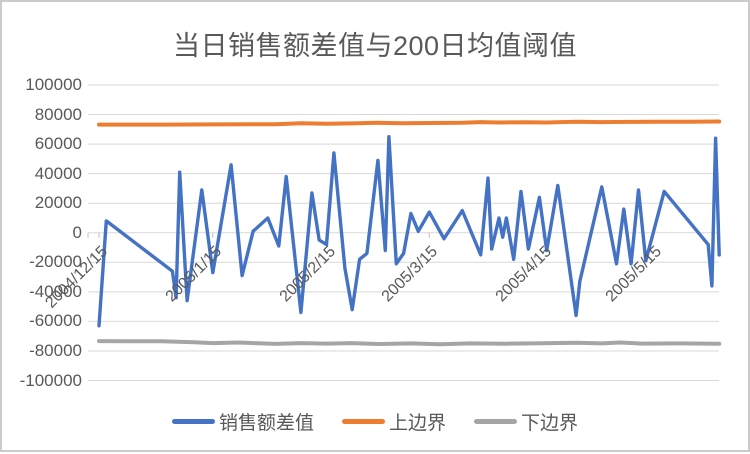  I want to click on y-axis-label: -100000, so click(50, 380).